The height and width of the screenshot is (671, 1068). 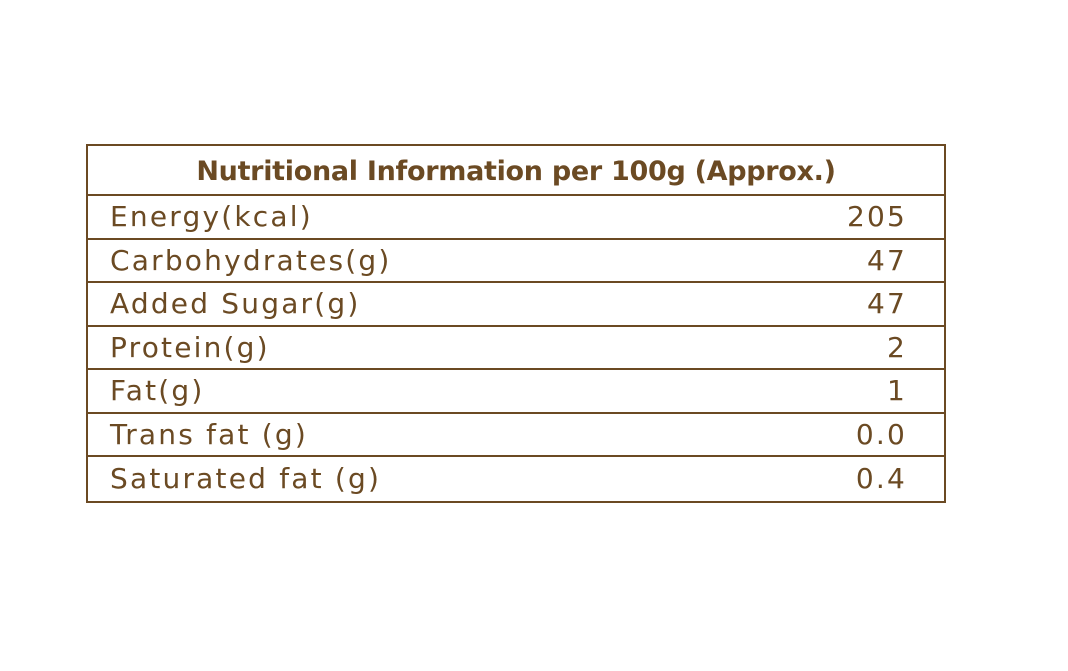 I want to click on row-value: 0.4, so click(x=881, y=479).